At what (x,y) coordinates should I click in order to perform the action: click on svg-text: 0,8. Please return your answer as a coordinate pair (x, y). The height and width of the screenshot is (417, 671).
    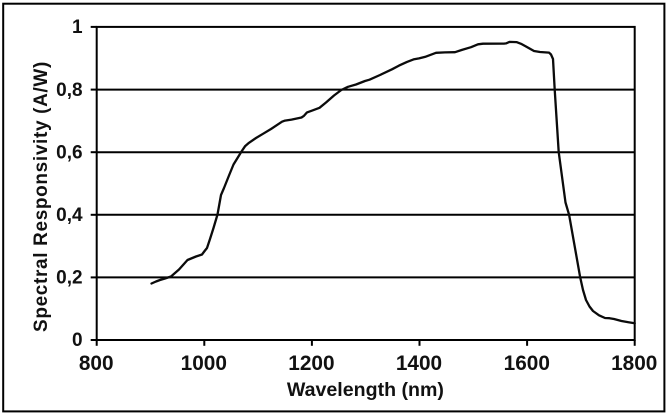
    Looking at the image, I should click on (69, 90).